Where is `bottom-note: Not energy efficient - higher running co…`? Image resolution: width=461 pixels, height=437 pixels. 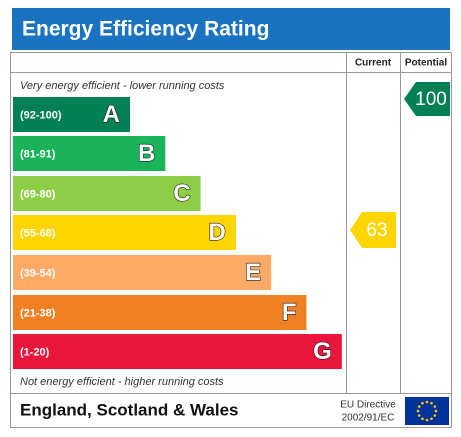
bottom-note: Not energy efficient - higher running co… is located at coordinates (122, 382).